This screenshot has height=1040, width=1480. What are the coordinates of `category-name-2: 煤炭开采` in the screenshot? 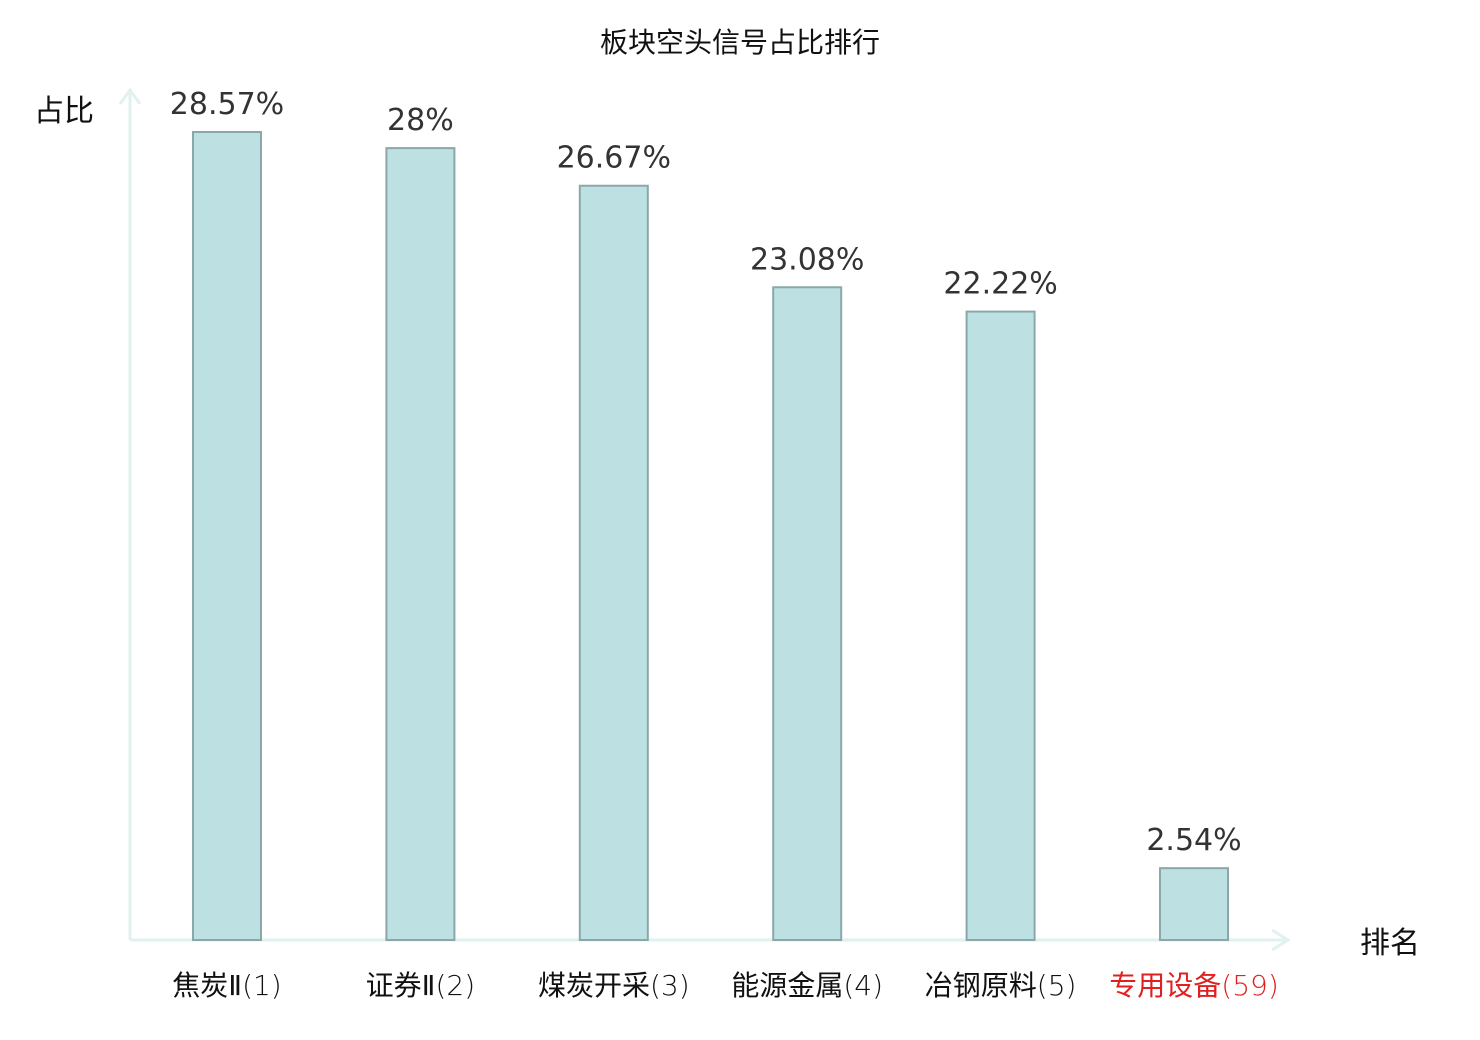 It's located at (594, 985).